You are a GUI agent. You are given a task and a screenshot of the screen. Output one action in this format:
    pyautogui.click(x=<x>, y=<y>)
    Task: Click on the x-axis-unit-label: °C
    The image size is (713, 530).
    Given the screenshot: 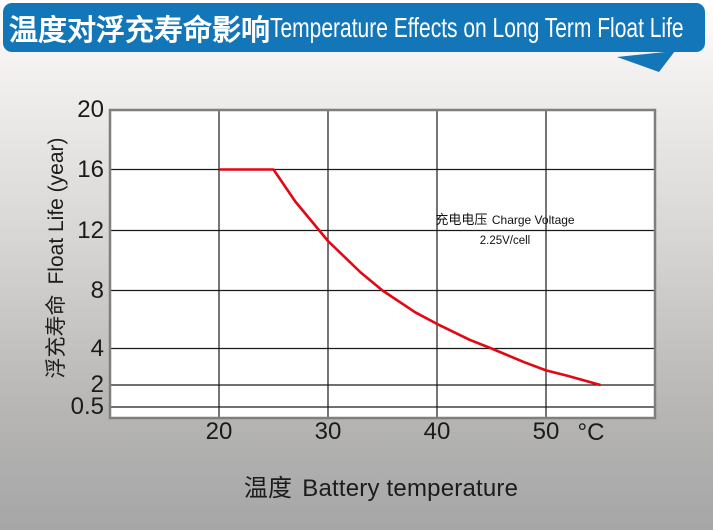 What is the action you would take?
    pyautogui.click(x=591, y=432)
    